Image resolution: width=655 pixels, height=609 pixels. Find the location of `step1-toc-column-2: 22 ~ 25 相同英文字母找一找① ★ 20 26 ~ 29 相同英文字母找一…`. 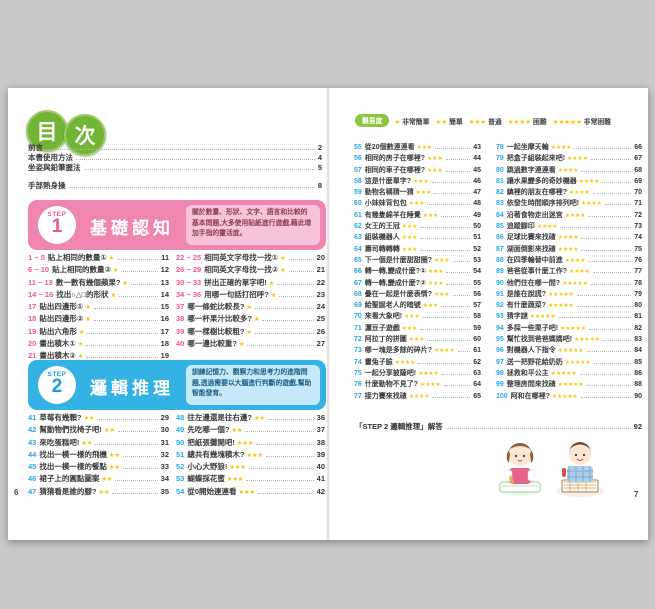

step1-toc-column-2: 22 ~ 25 相同英文字母找一找① ★ 20 26 ~ 29 相同英文字母找一… is located at coordinates (250, 301).